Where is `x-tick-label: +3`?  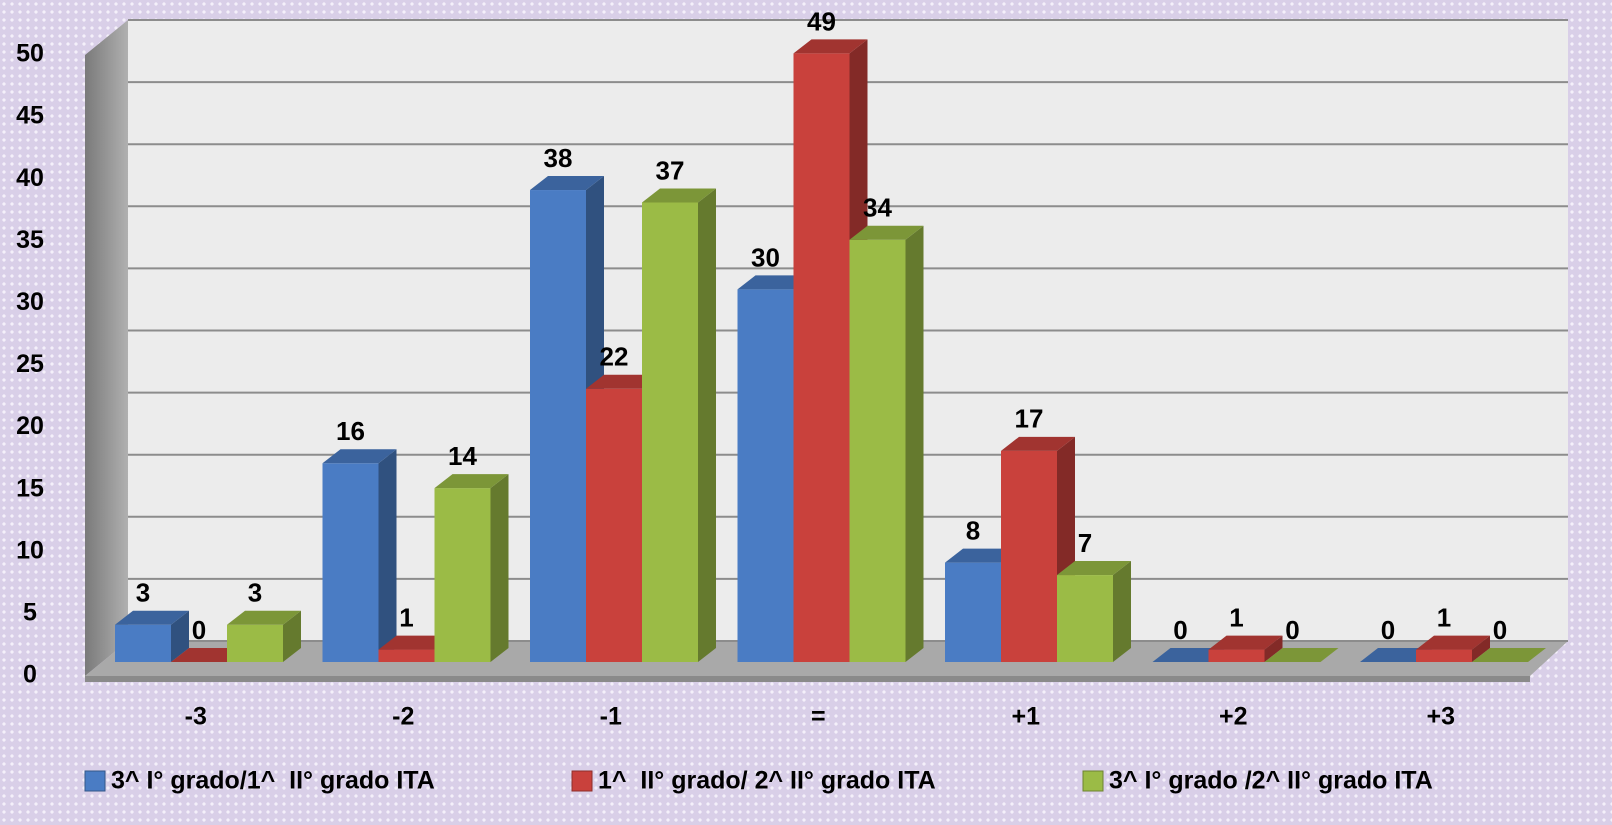
x-tick-label: +3 is located at coordinates (1440, 717).